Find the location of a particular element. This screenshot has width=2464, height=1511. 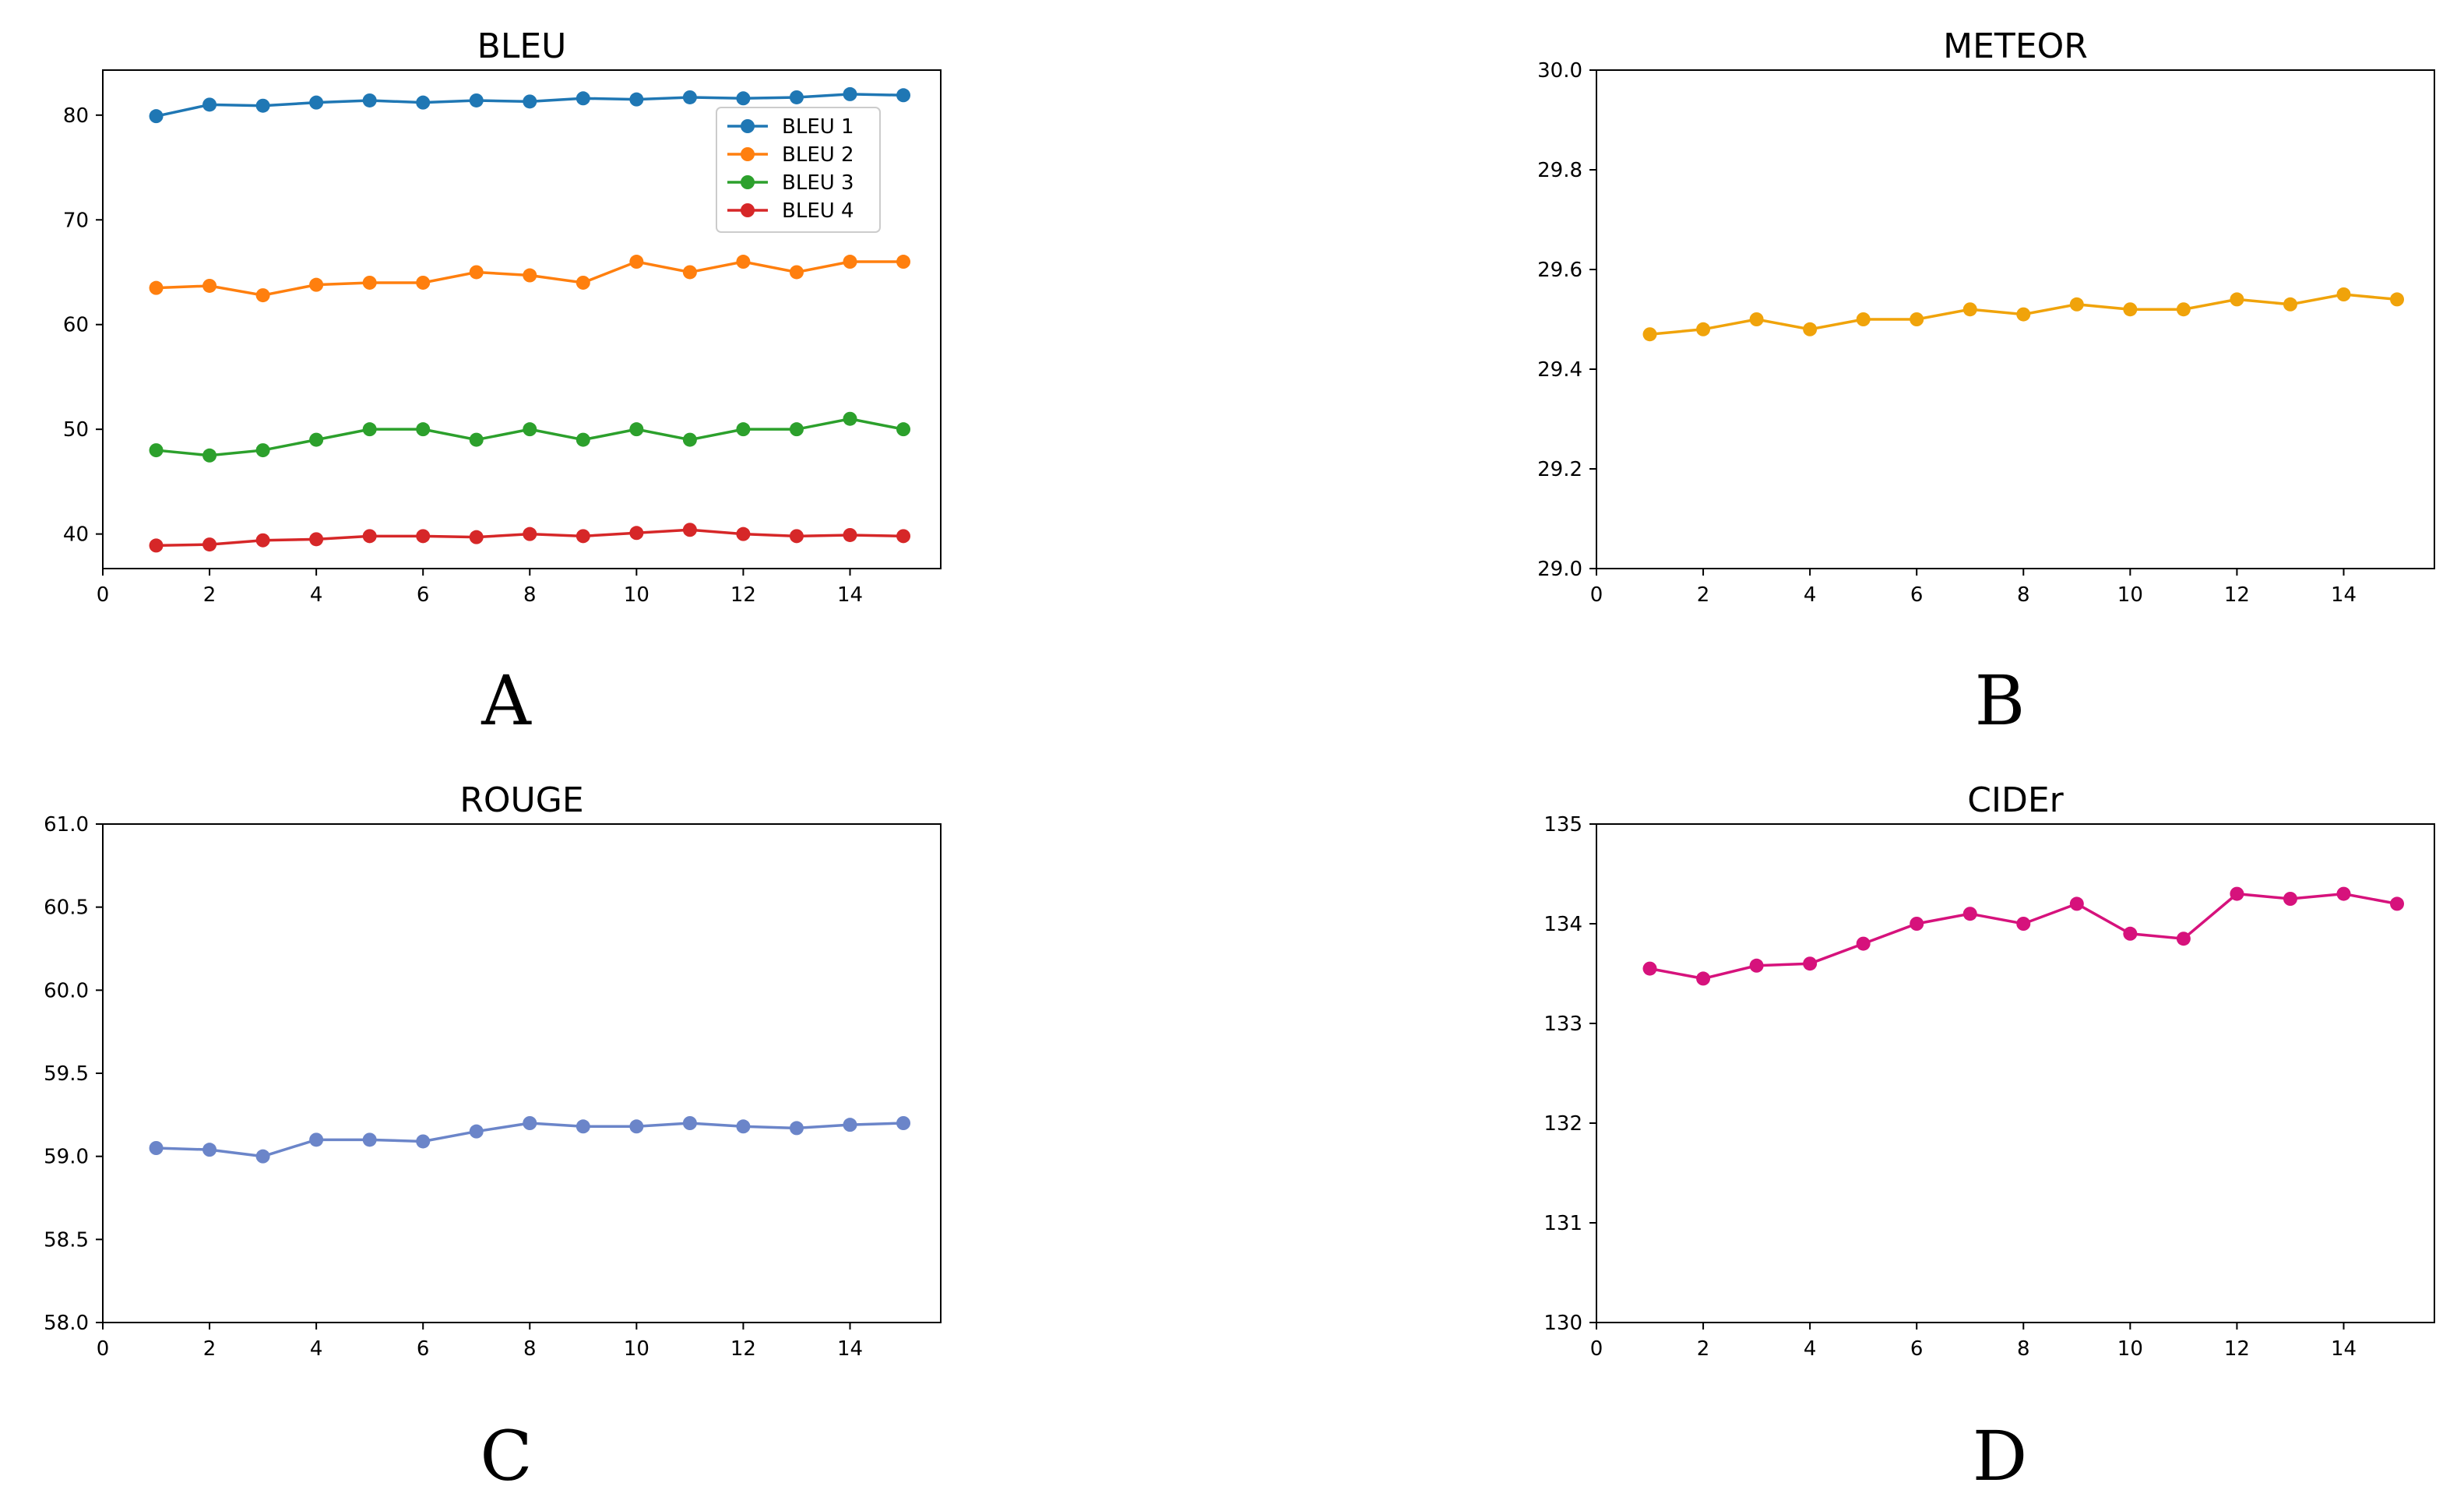

legend: BLEU 1 BLEU 2 BLEU 3 BLEU 4 is located at coordinates (798, 170).